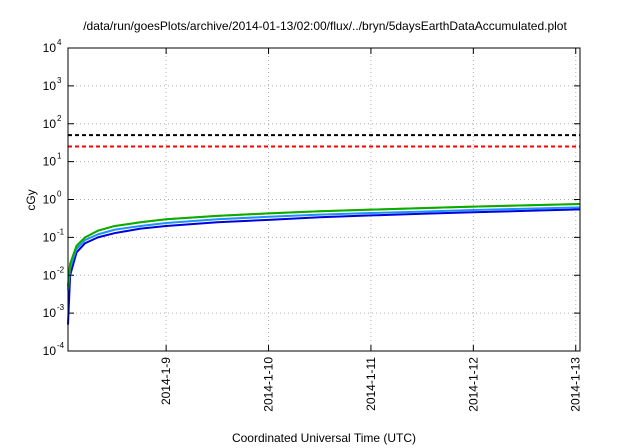  Describe the element at coordinates (31, 199) in the screenshot. I see `y-axis-label: cGy` at that location.